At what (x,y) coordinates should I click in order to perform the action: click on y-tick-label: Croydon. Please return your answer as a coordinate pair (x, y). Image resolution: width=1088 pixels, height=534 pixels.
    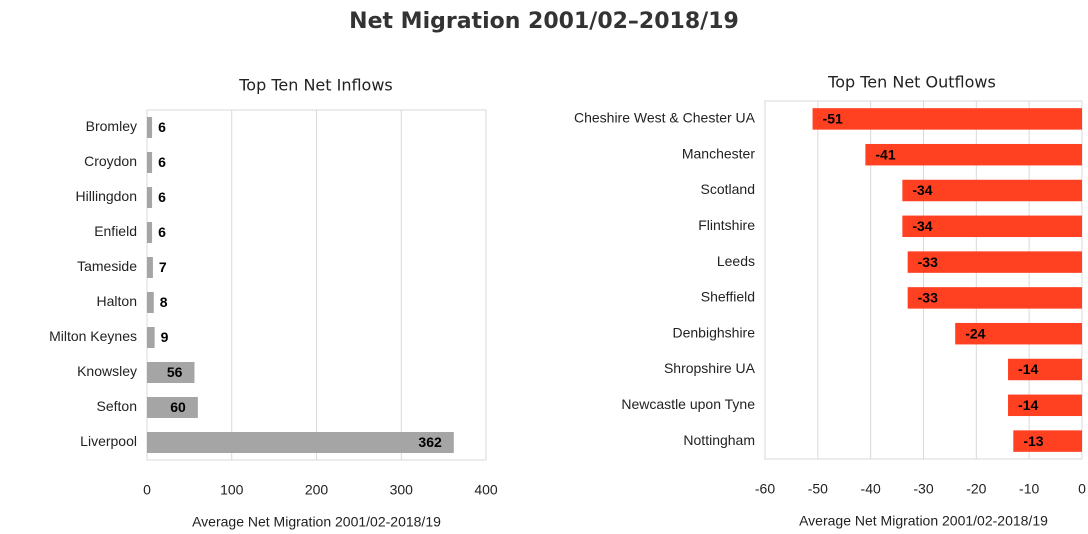
    Looking at the image, I should click on (110, 161).